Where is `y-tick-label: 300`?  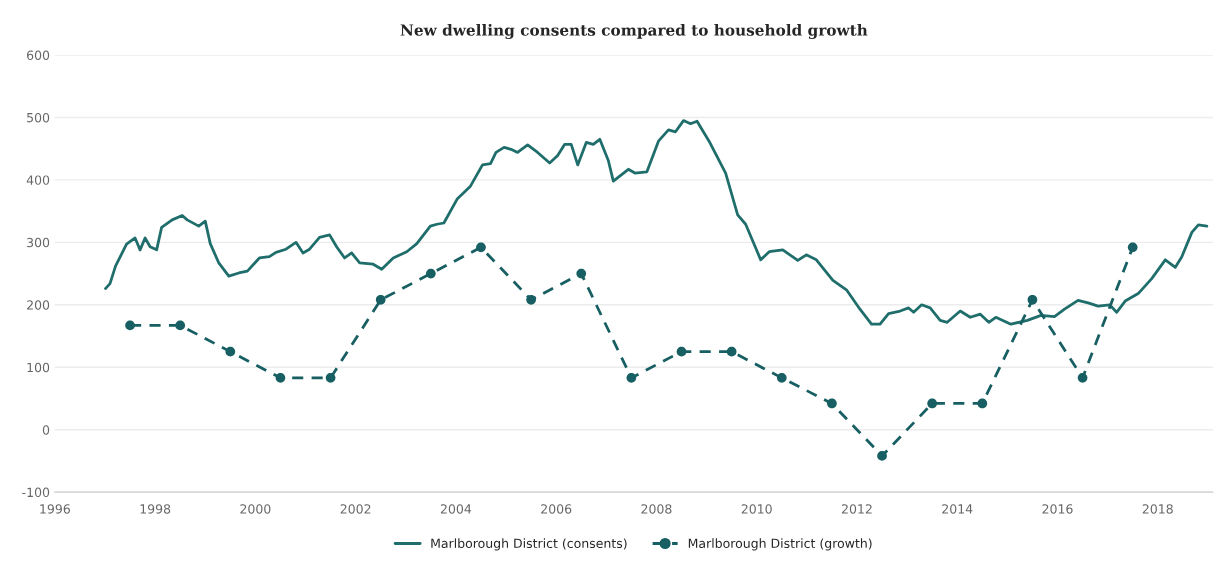
y-tick-label: 300 is located at coordinates (38, 242).